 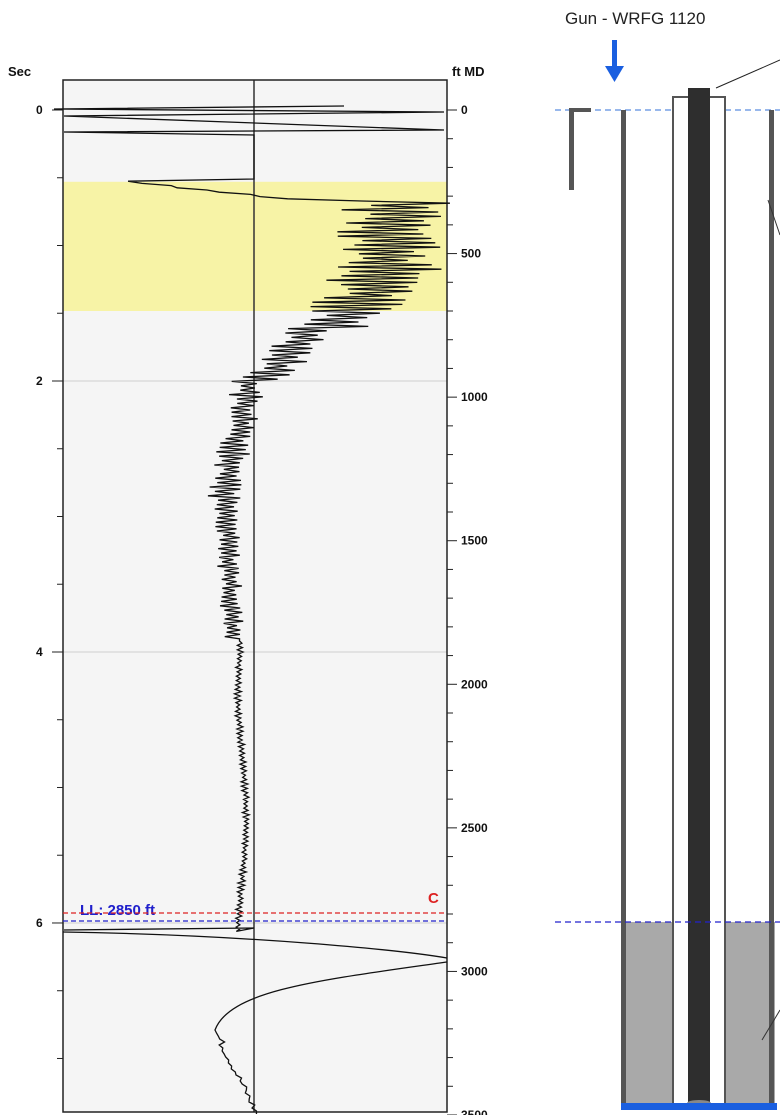 I want to click on right-tick-label: 1500, so click(x=474, y=541).